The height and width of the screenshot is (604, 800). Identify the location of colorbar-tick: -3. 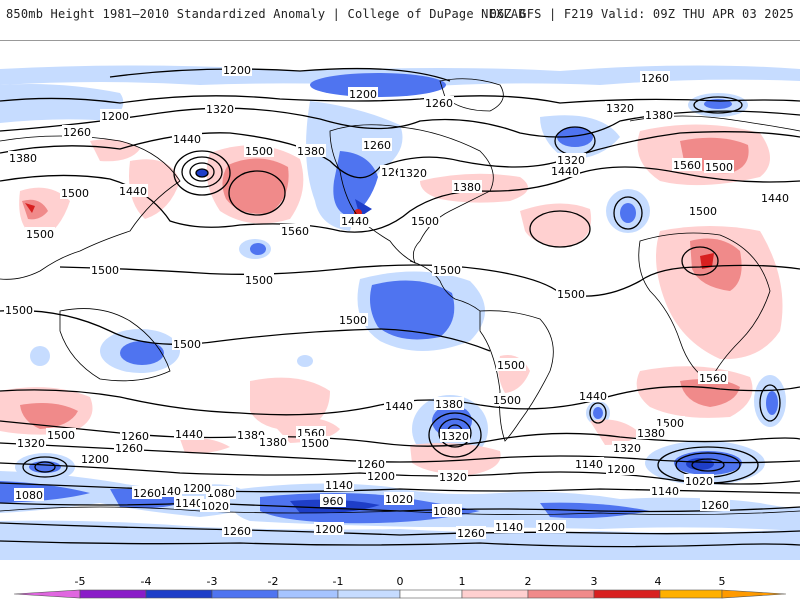
(212, 581).